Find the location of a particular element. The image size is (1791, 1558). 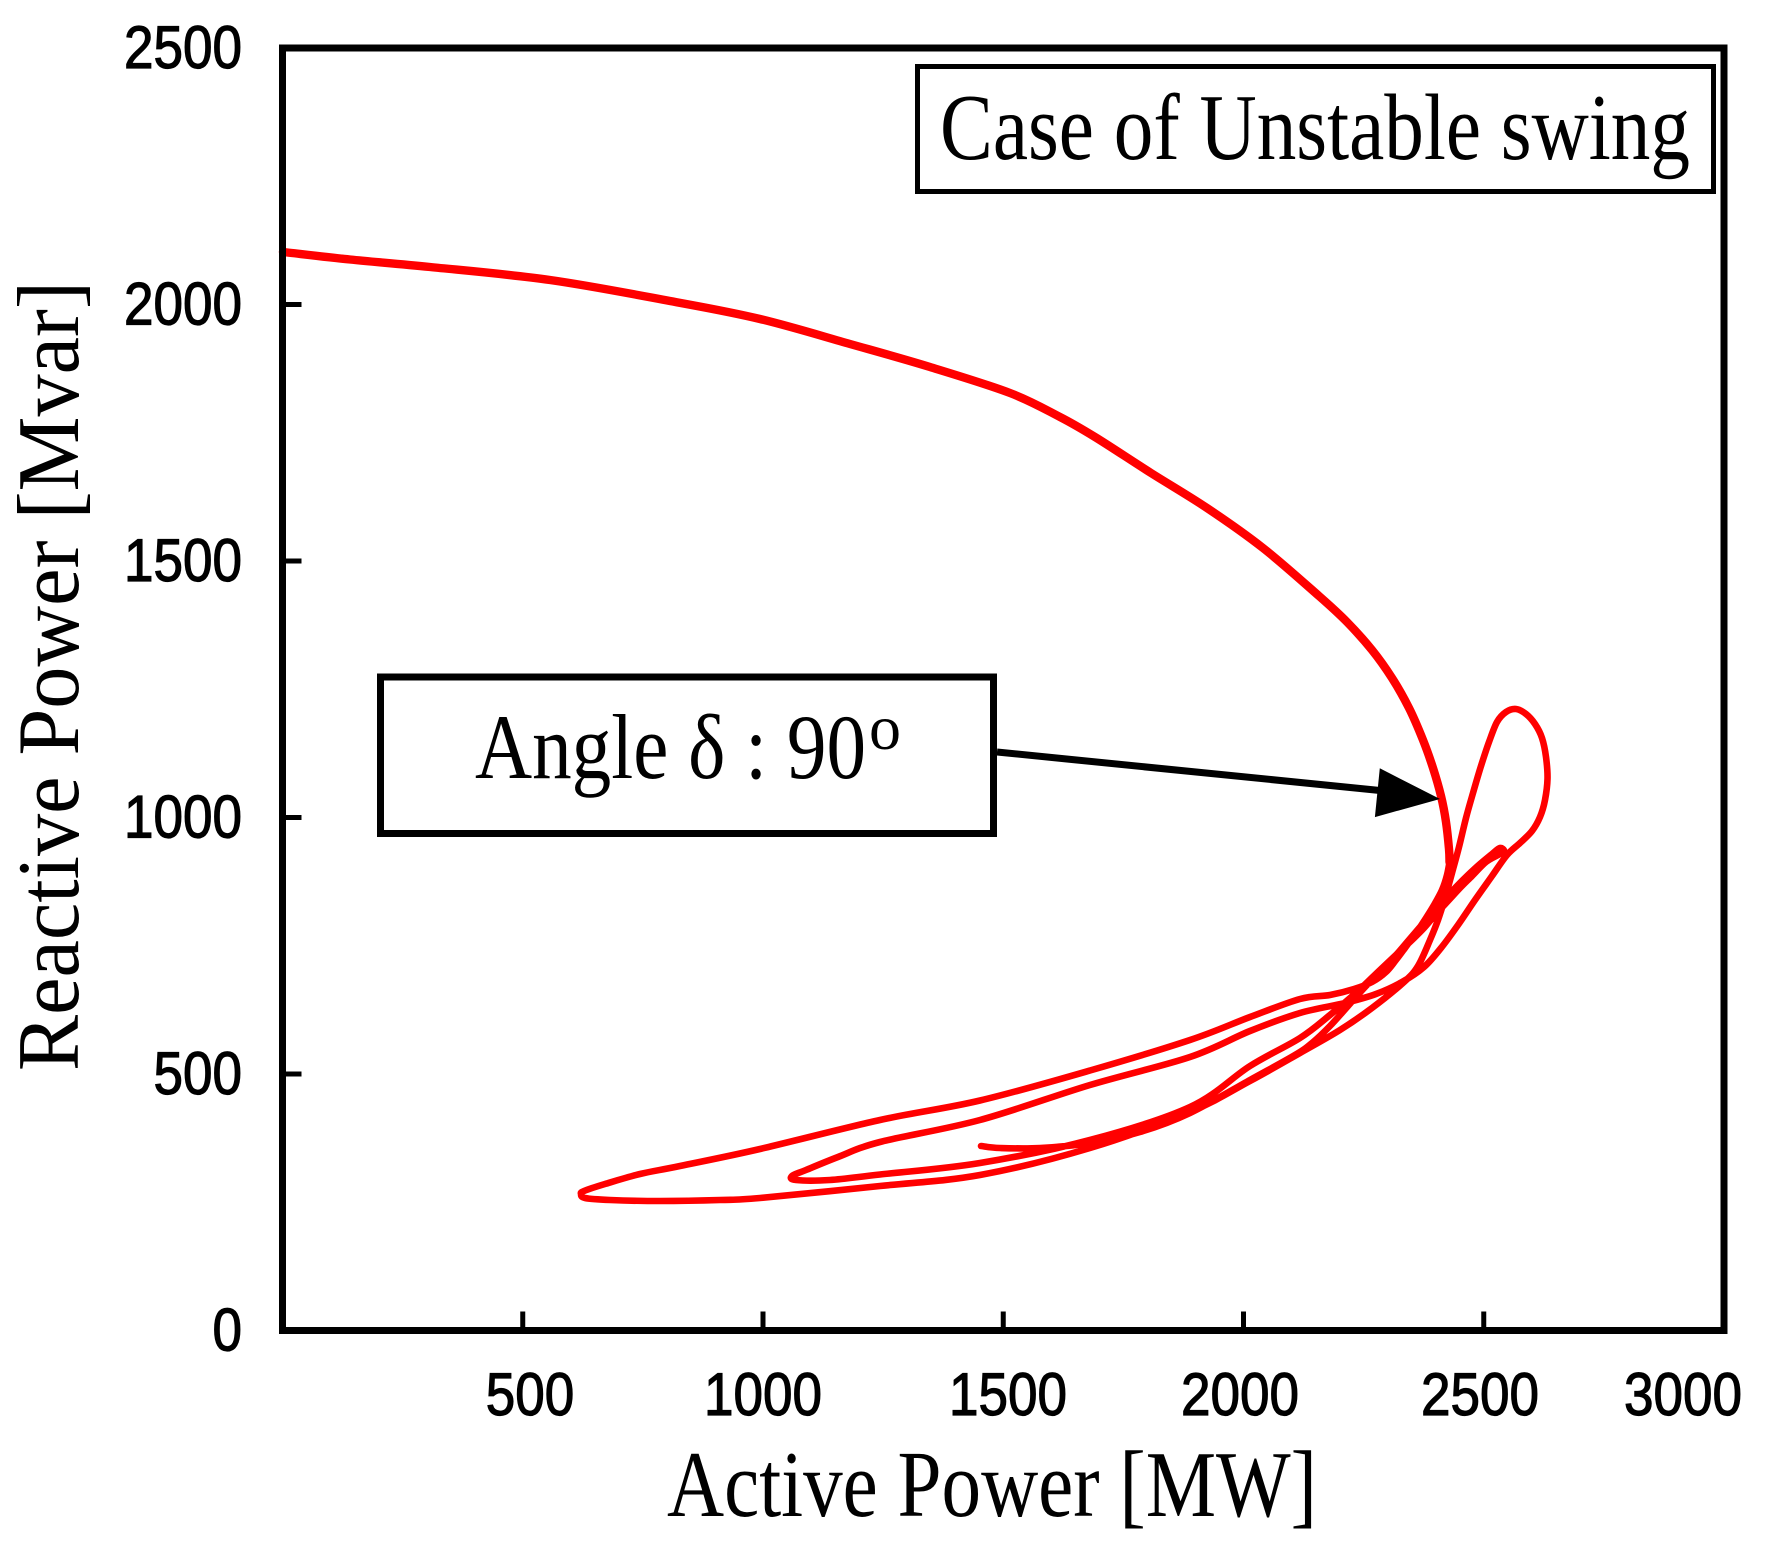

svg-text: Reactive Power [Mvar] is located at coordinates (49, 676).